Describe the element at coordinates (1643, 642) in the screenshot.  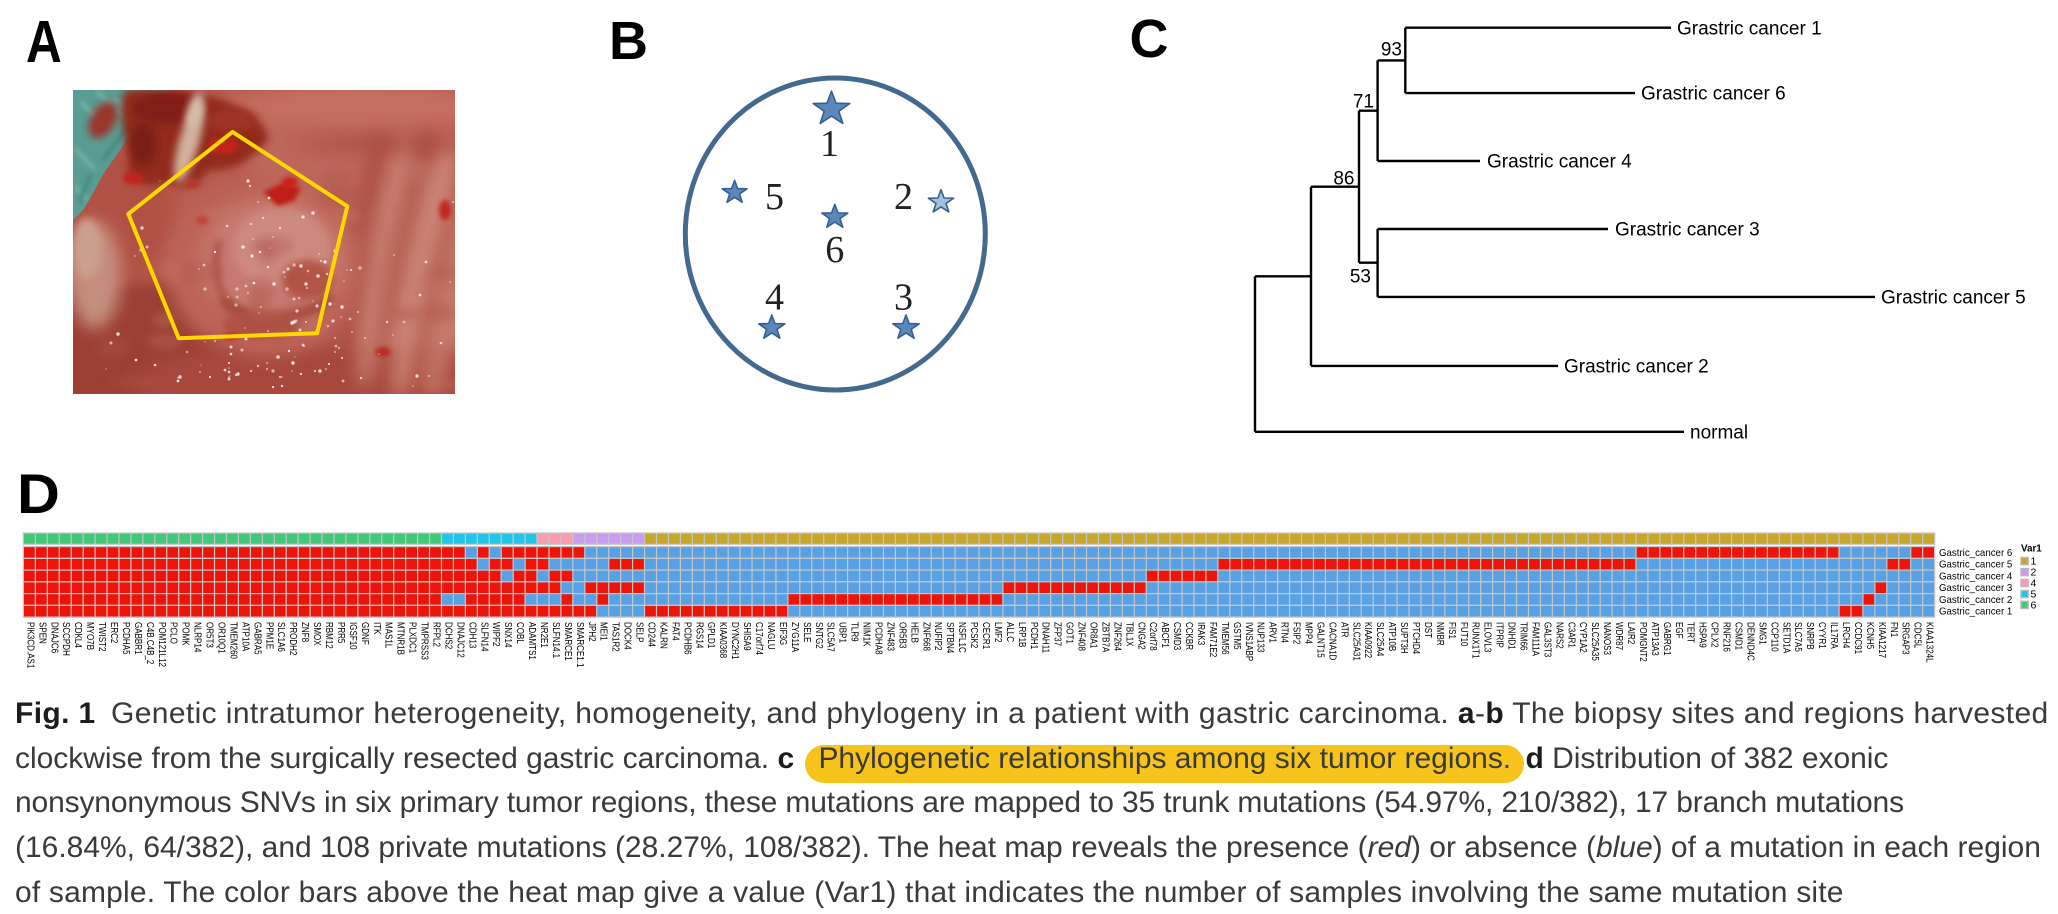
I see `svg-text: POMGNT2` at that location.